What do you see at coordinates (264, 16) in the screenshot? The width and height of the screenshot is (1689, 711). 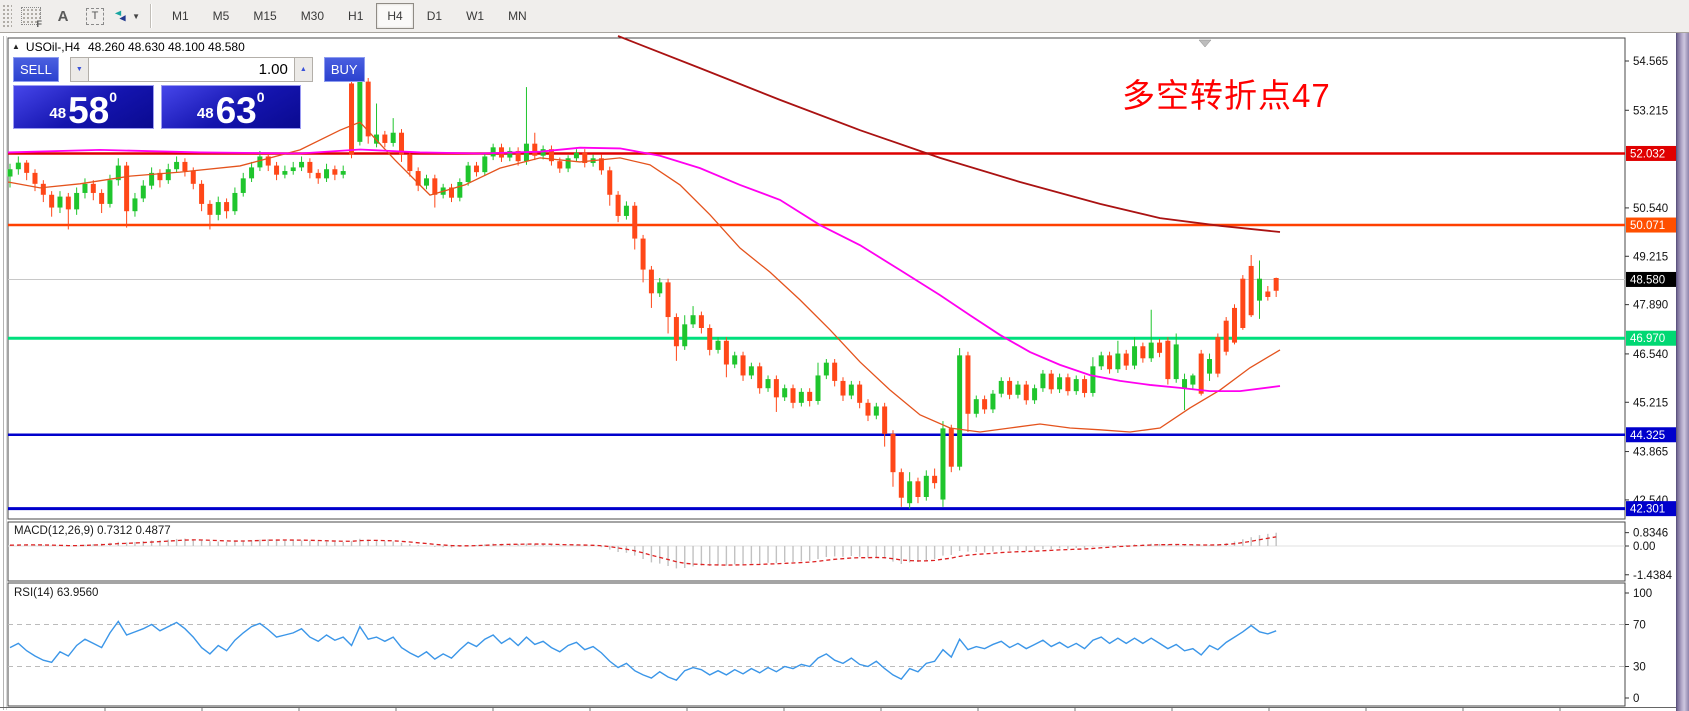 I see `timeframe-button-M15: M15` at bounding box center [264, 16].